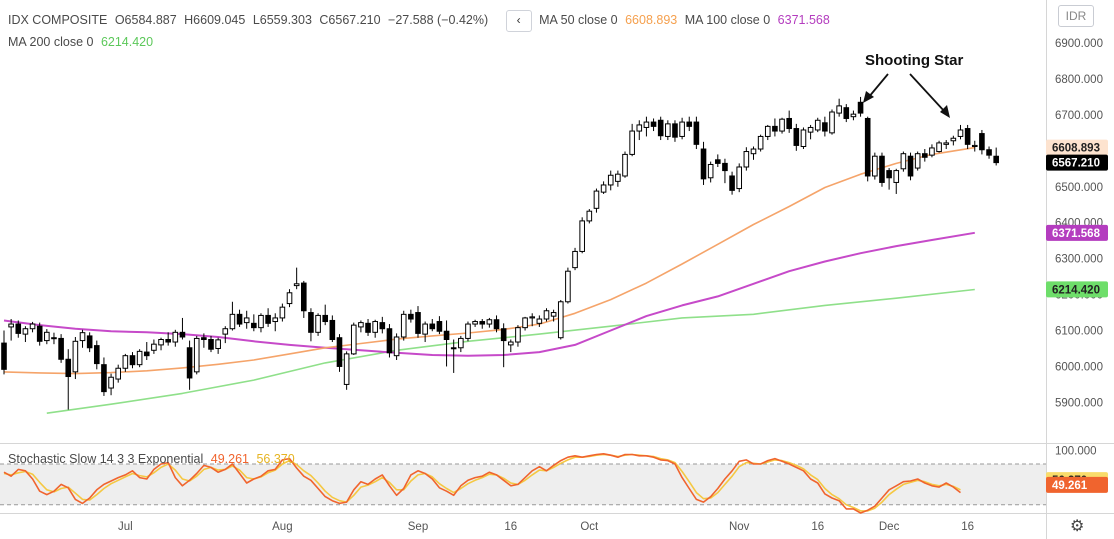 This screenshot has height=539, width=1114. Describe the element at coordinates (803, 20) in the screenshot. I see `ma100-value: 6371.568` at that location.